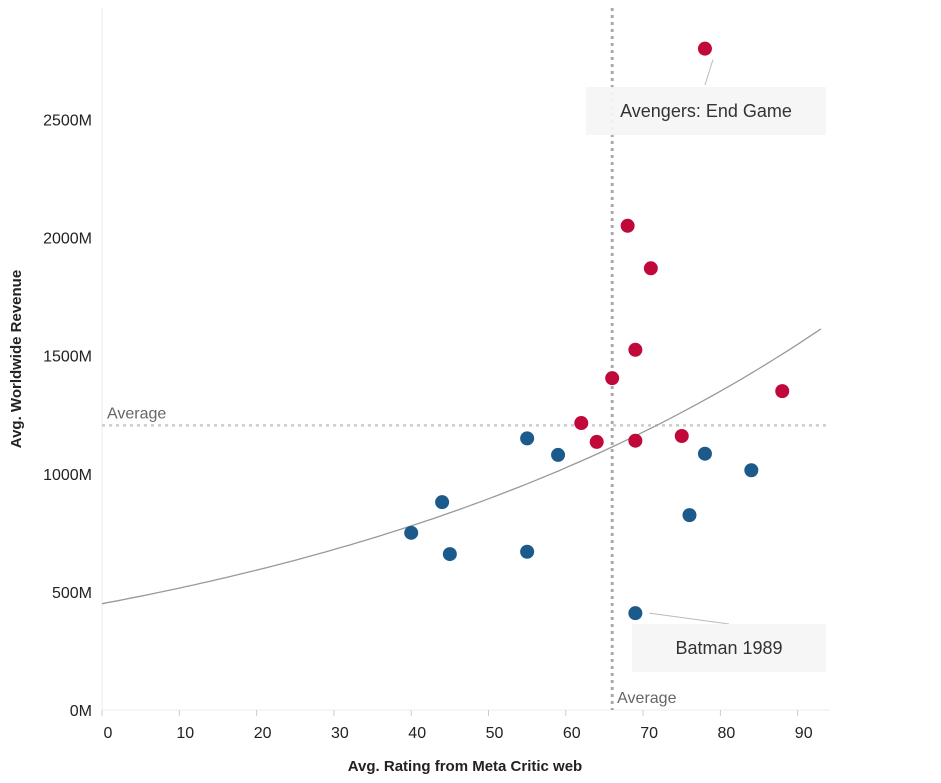  What do you see at coordinates (649, 733) in the screenshot?
I see `x-tick-label: 70` at bounding box center [649, 733].